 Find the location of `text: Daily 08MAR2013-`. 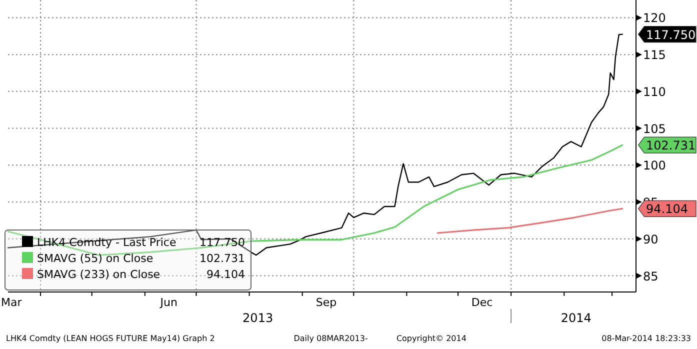

text: Daily 08MAR2013- is located at coordinates (331, 338).